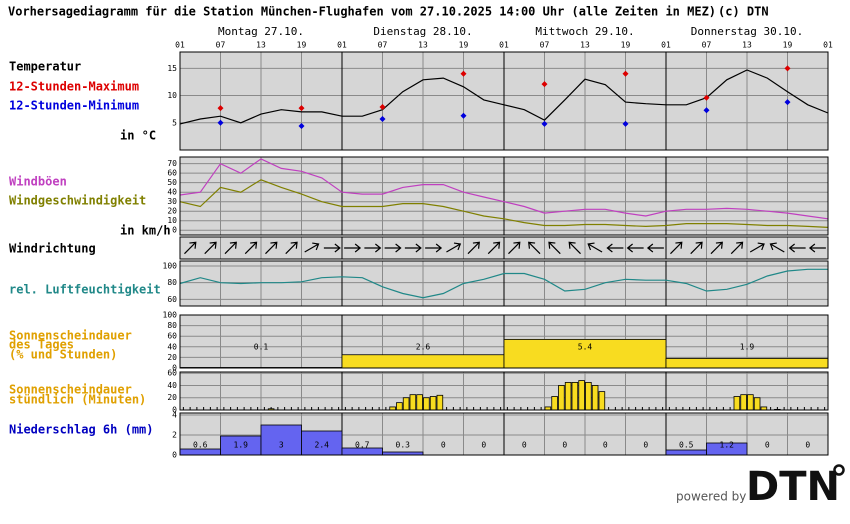 This screenshot has height=524, width=850. Describe the element at coordinates (261, 45) in the screenshot. I see `x-tick-label: 13` at that location.